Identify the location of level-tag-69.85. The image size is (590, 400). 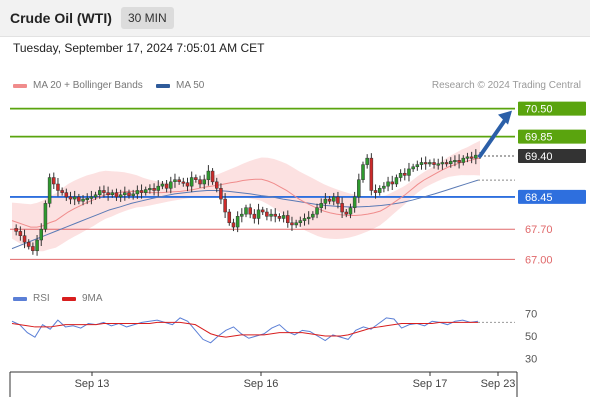
(552, 136).